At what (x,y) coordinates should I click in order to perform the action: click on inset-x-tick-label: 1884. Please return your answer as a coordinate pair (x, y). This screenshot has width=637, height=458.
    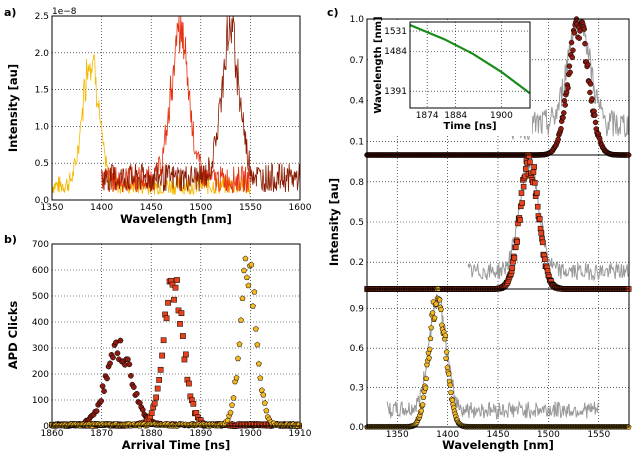
    Looking at the image, I should click on (455, 116).